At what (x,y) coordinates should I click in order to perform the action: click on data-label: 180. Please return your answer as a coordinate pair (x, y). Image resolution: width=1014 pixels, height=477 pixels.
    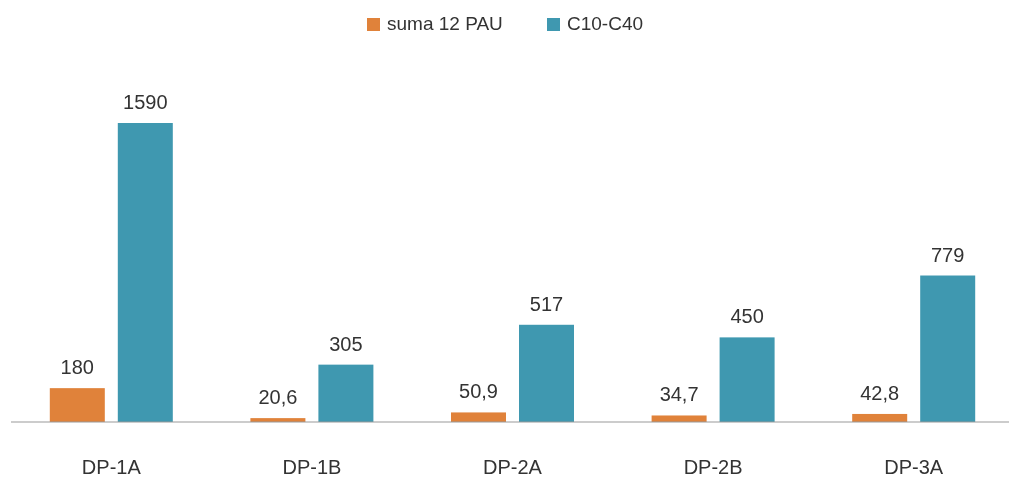
    Looking at the image, I should click on (77, 367).